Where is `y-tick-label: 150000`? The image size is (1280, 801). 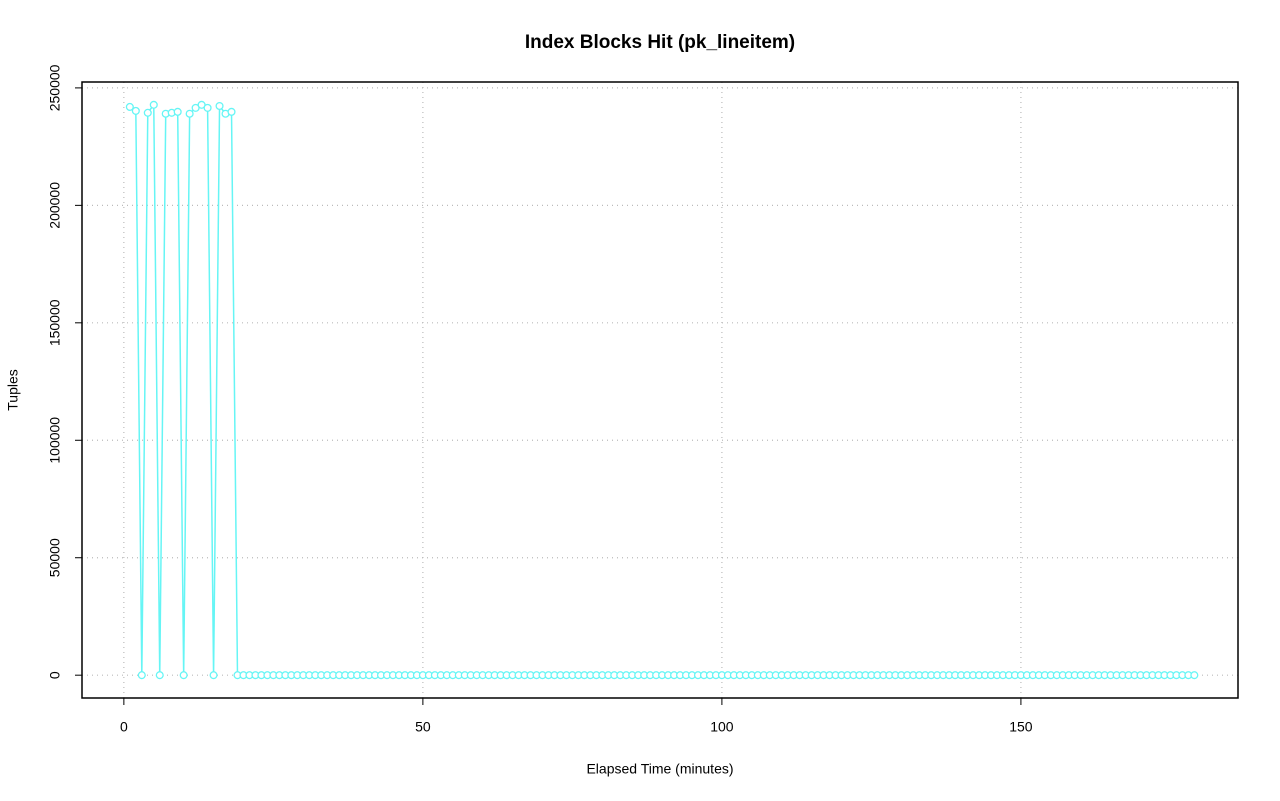 y-tick-label: 150000 is located at coordinates (55, 322).